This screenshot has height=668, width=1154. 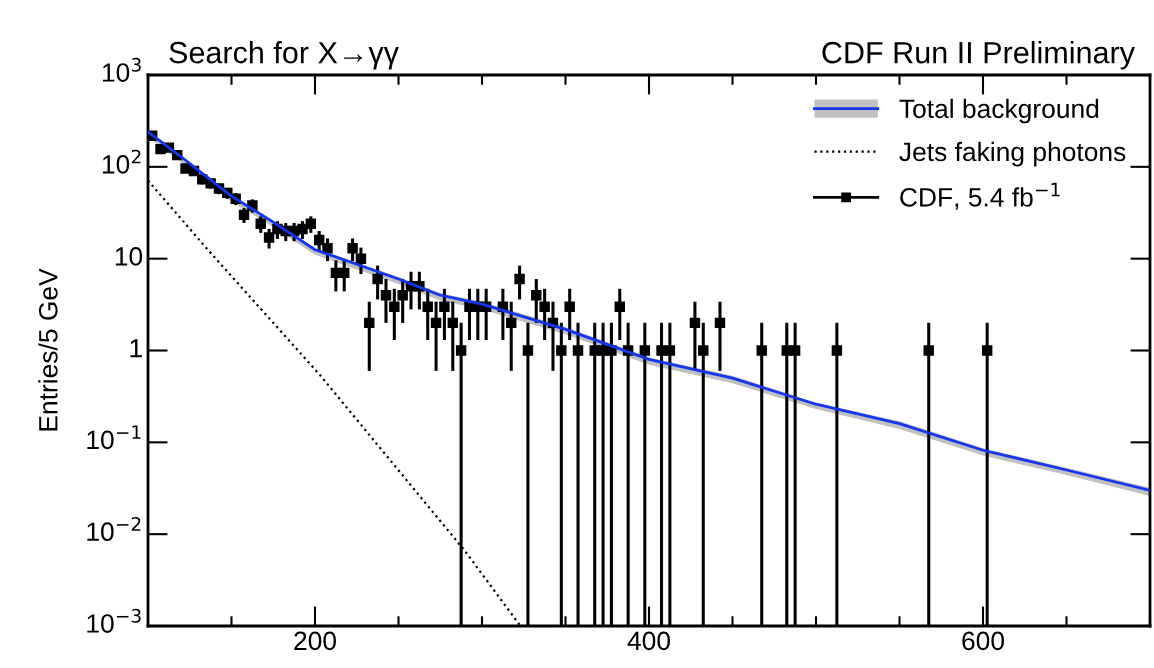 What do you see at coordinates (121, 69) in the screenshot?
I see `y-tick-label: 10$^{3}$` at bounding box center [121, 69].